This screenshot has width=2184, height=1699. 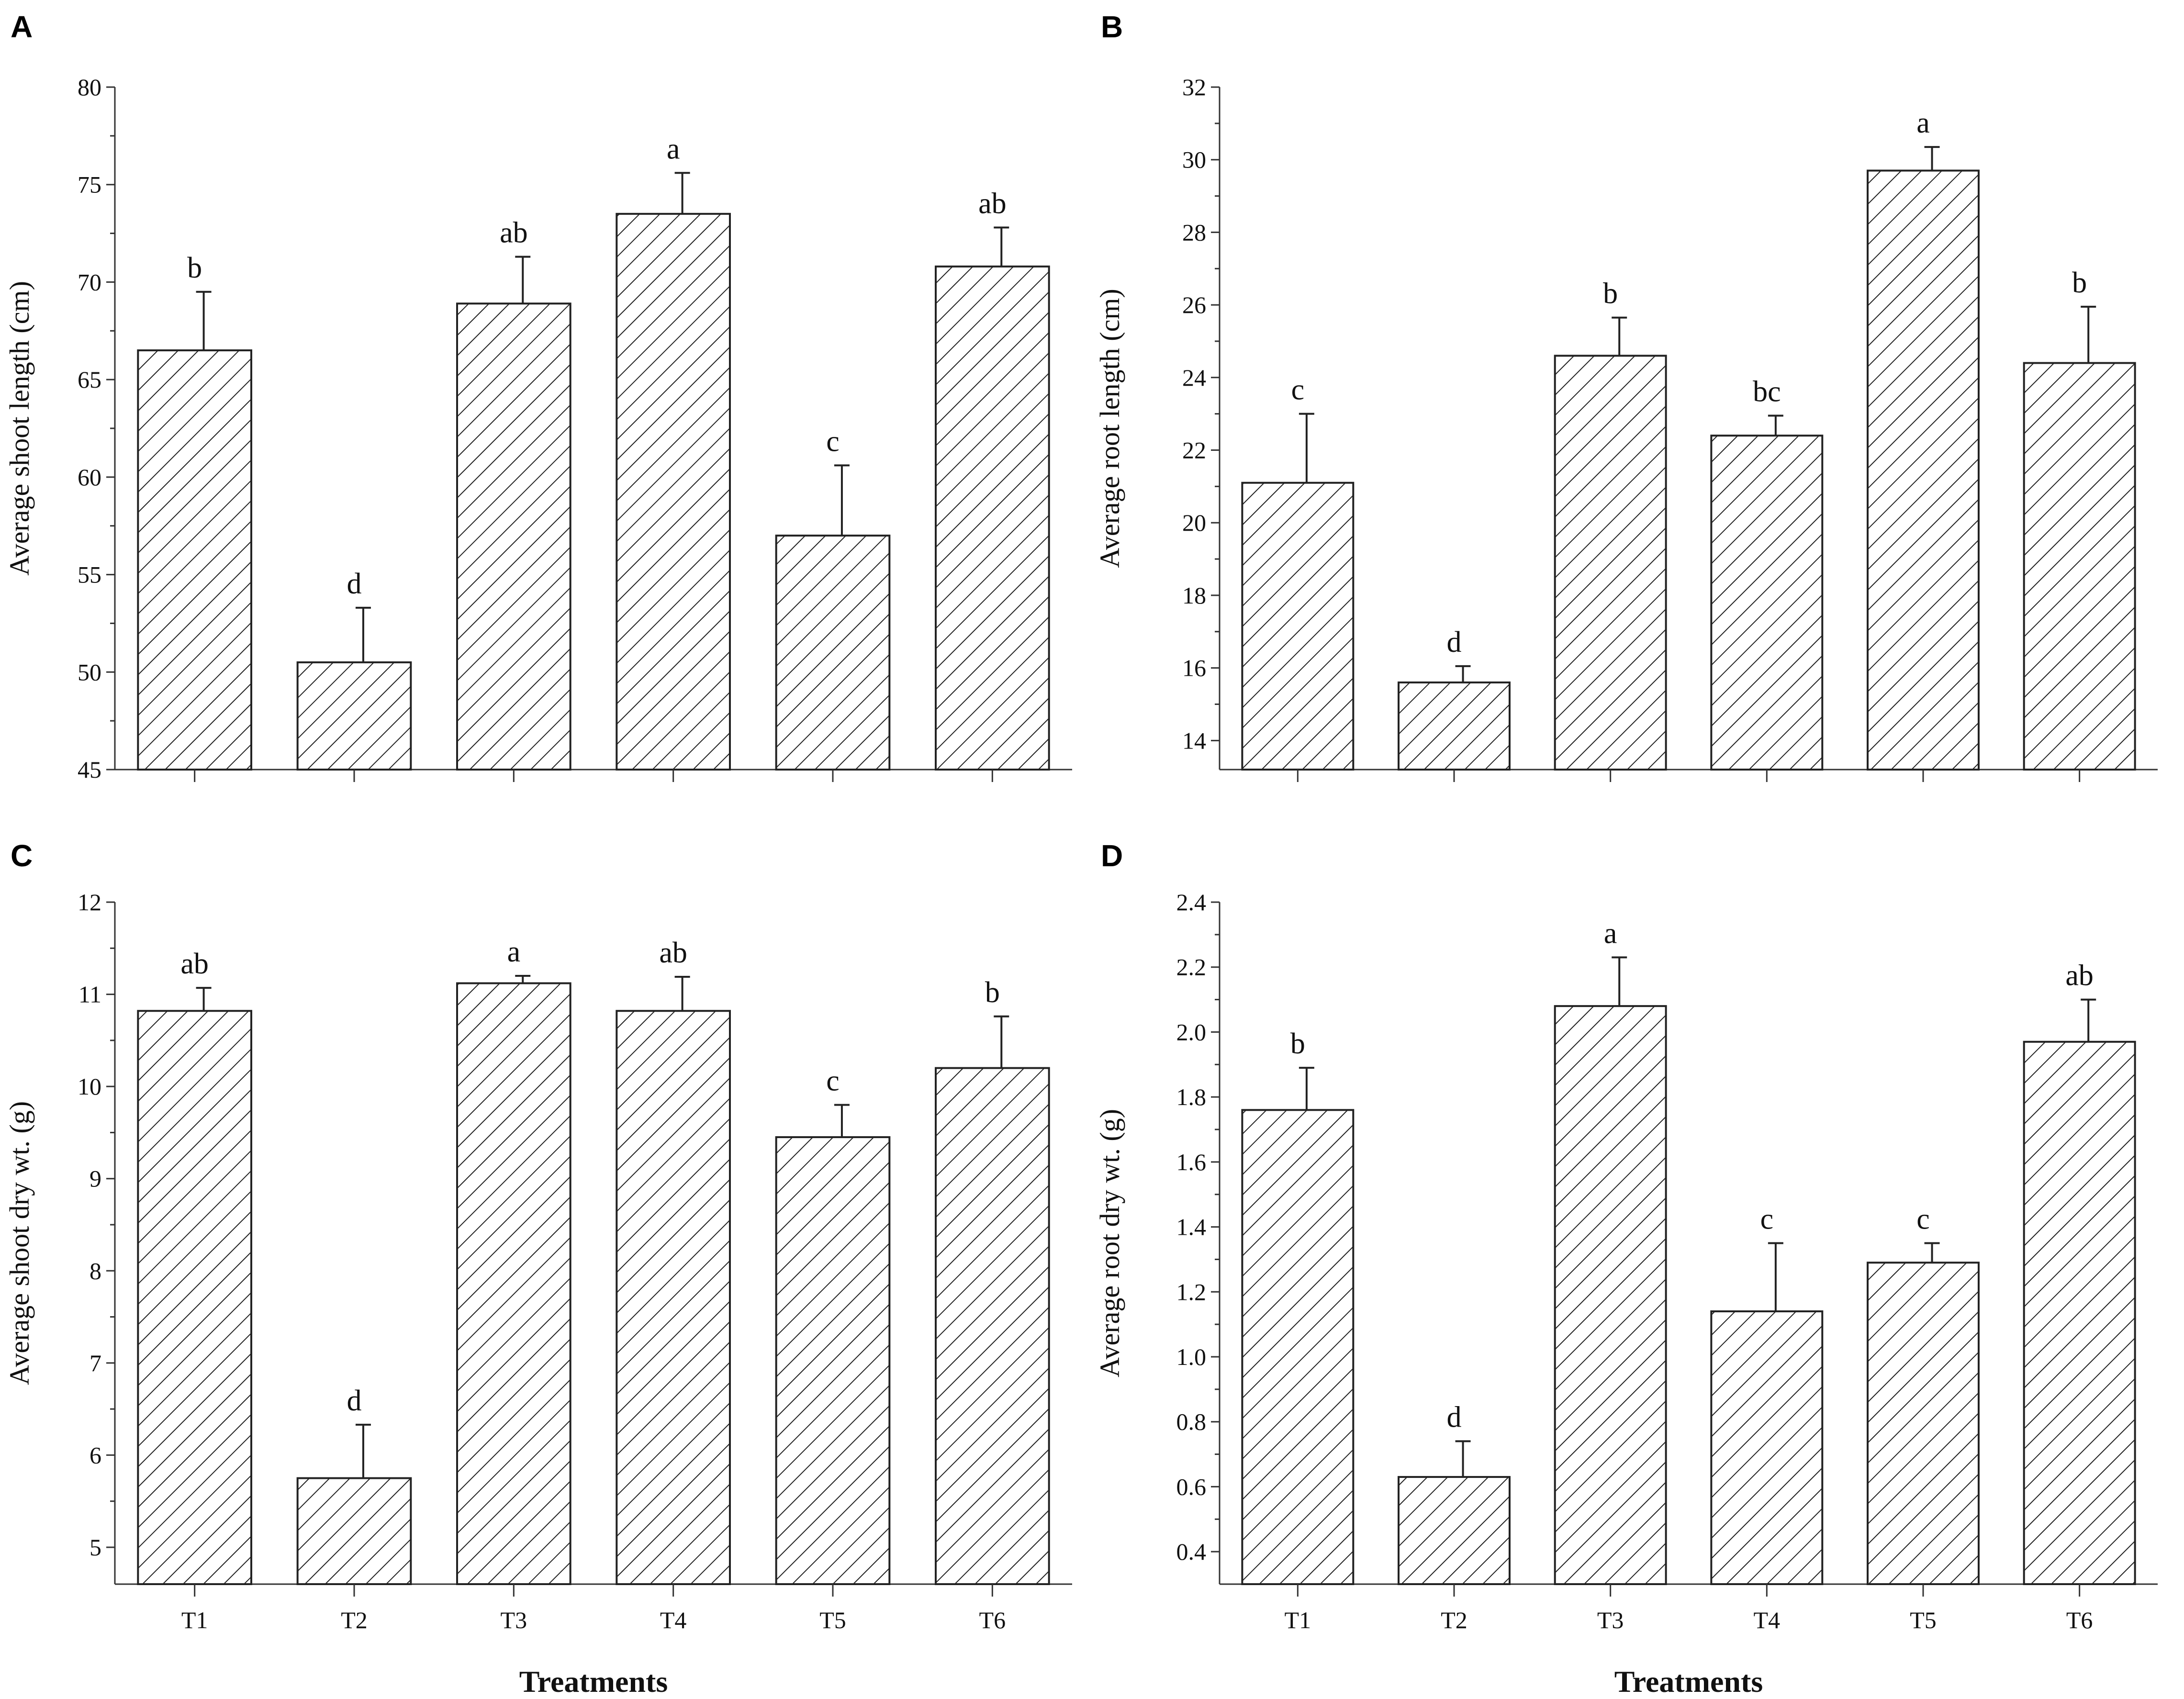 I want to click on y-tick-label: 0.6, so click(x=1192, y=1487).